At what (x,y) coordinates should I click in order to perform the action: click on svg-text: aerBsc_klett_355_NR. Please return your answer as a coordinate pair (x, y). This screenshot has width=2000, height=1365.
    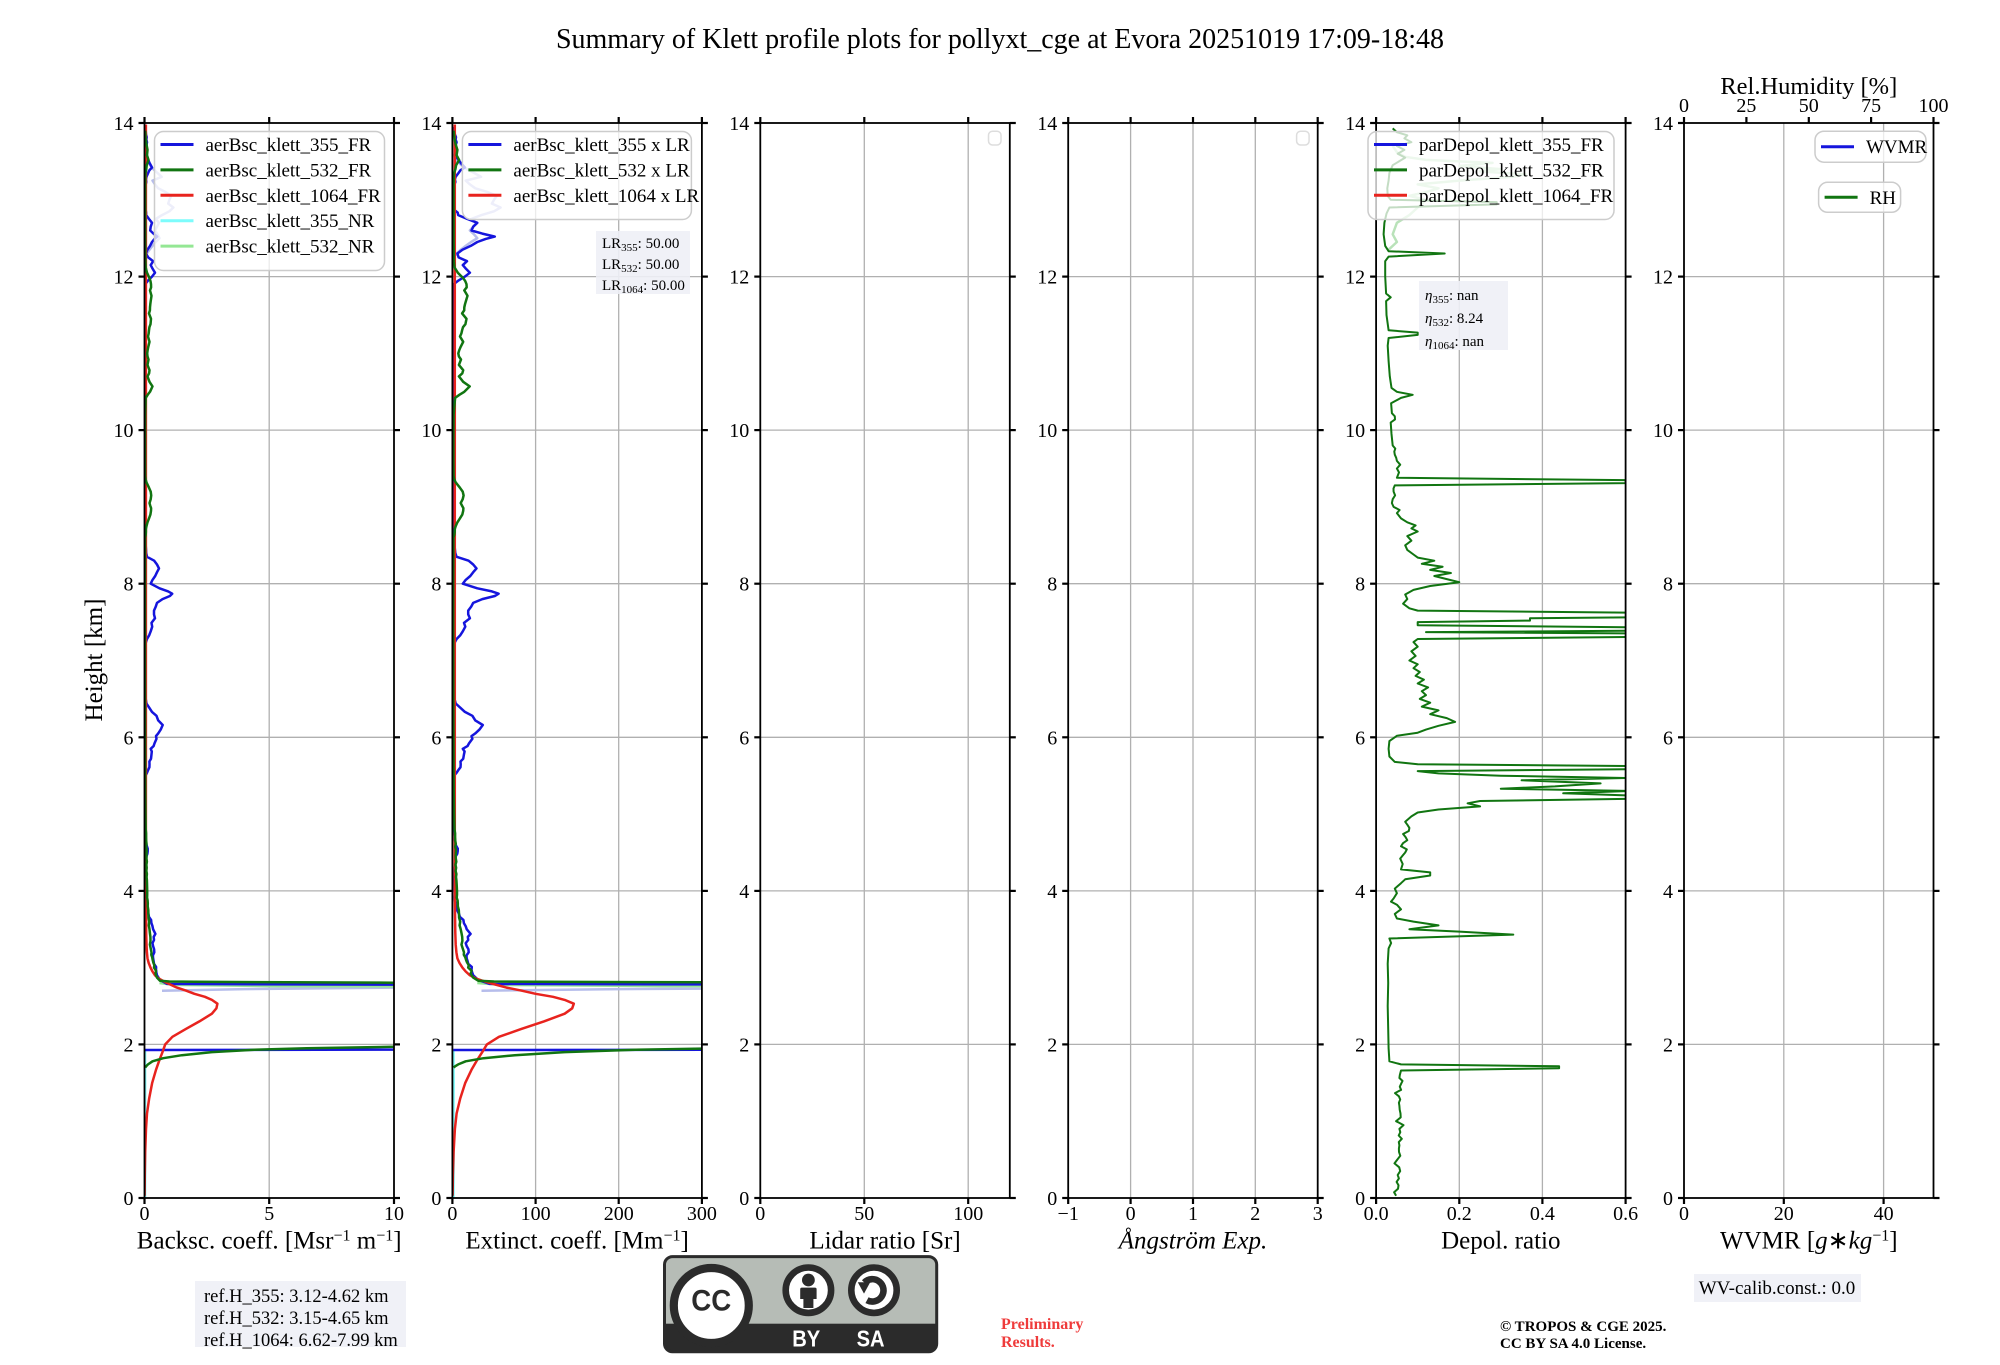
    Looking at the image, I should click on (290, 221).